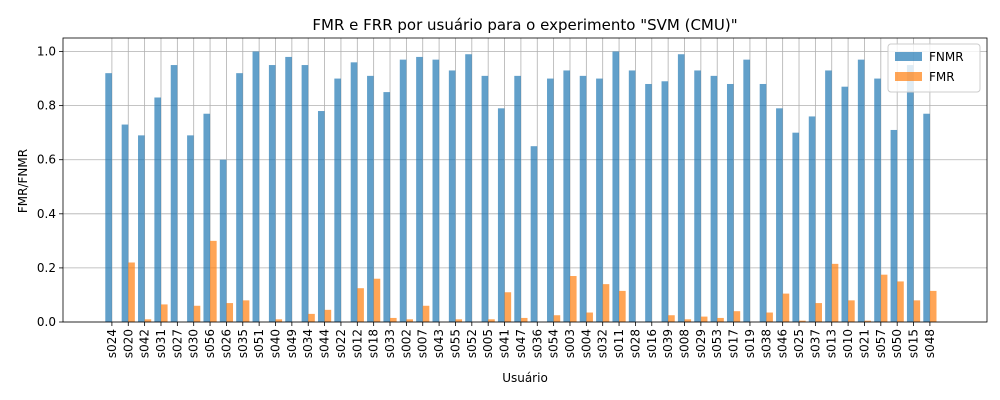  I want to click on bar-fnmr-s004, so click(583, 199).